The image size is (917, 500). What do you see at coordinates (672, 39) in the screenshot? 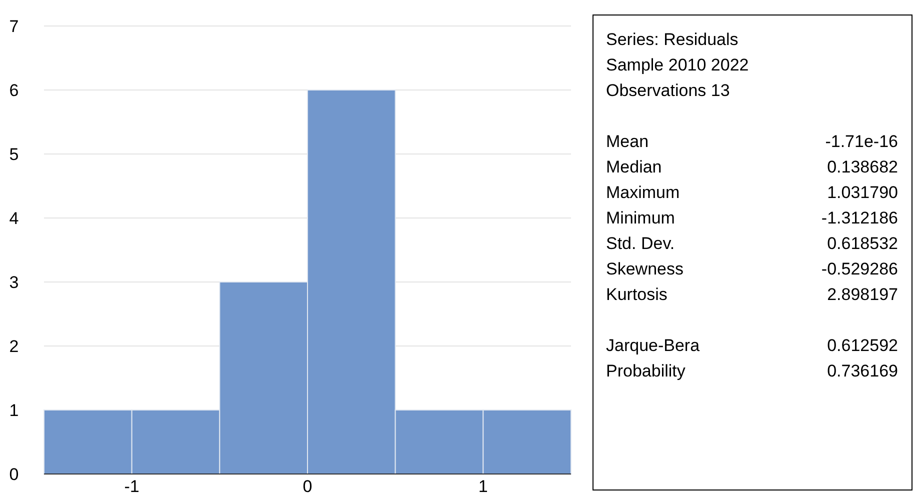
I see `text: Series: Residuals` at bounding box center [672, 39].